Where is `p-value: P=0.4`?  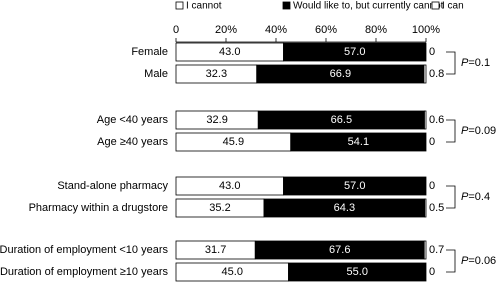 p-value: P=0.4 is located at coordinates (475, 197).